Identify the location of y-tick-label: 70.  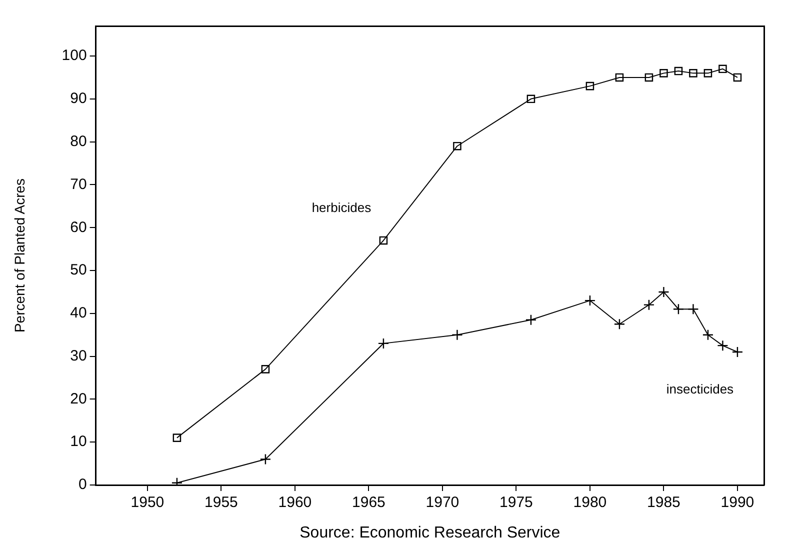
(78, 184).